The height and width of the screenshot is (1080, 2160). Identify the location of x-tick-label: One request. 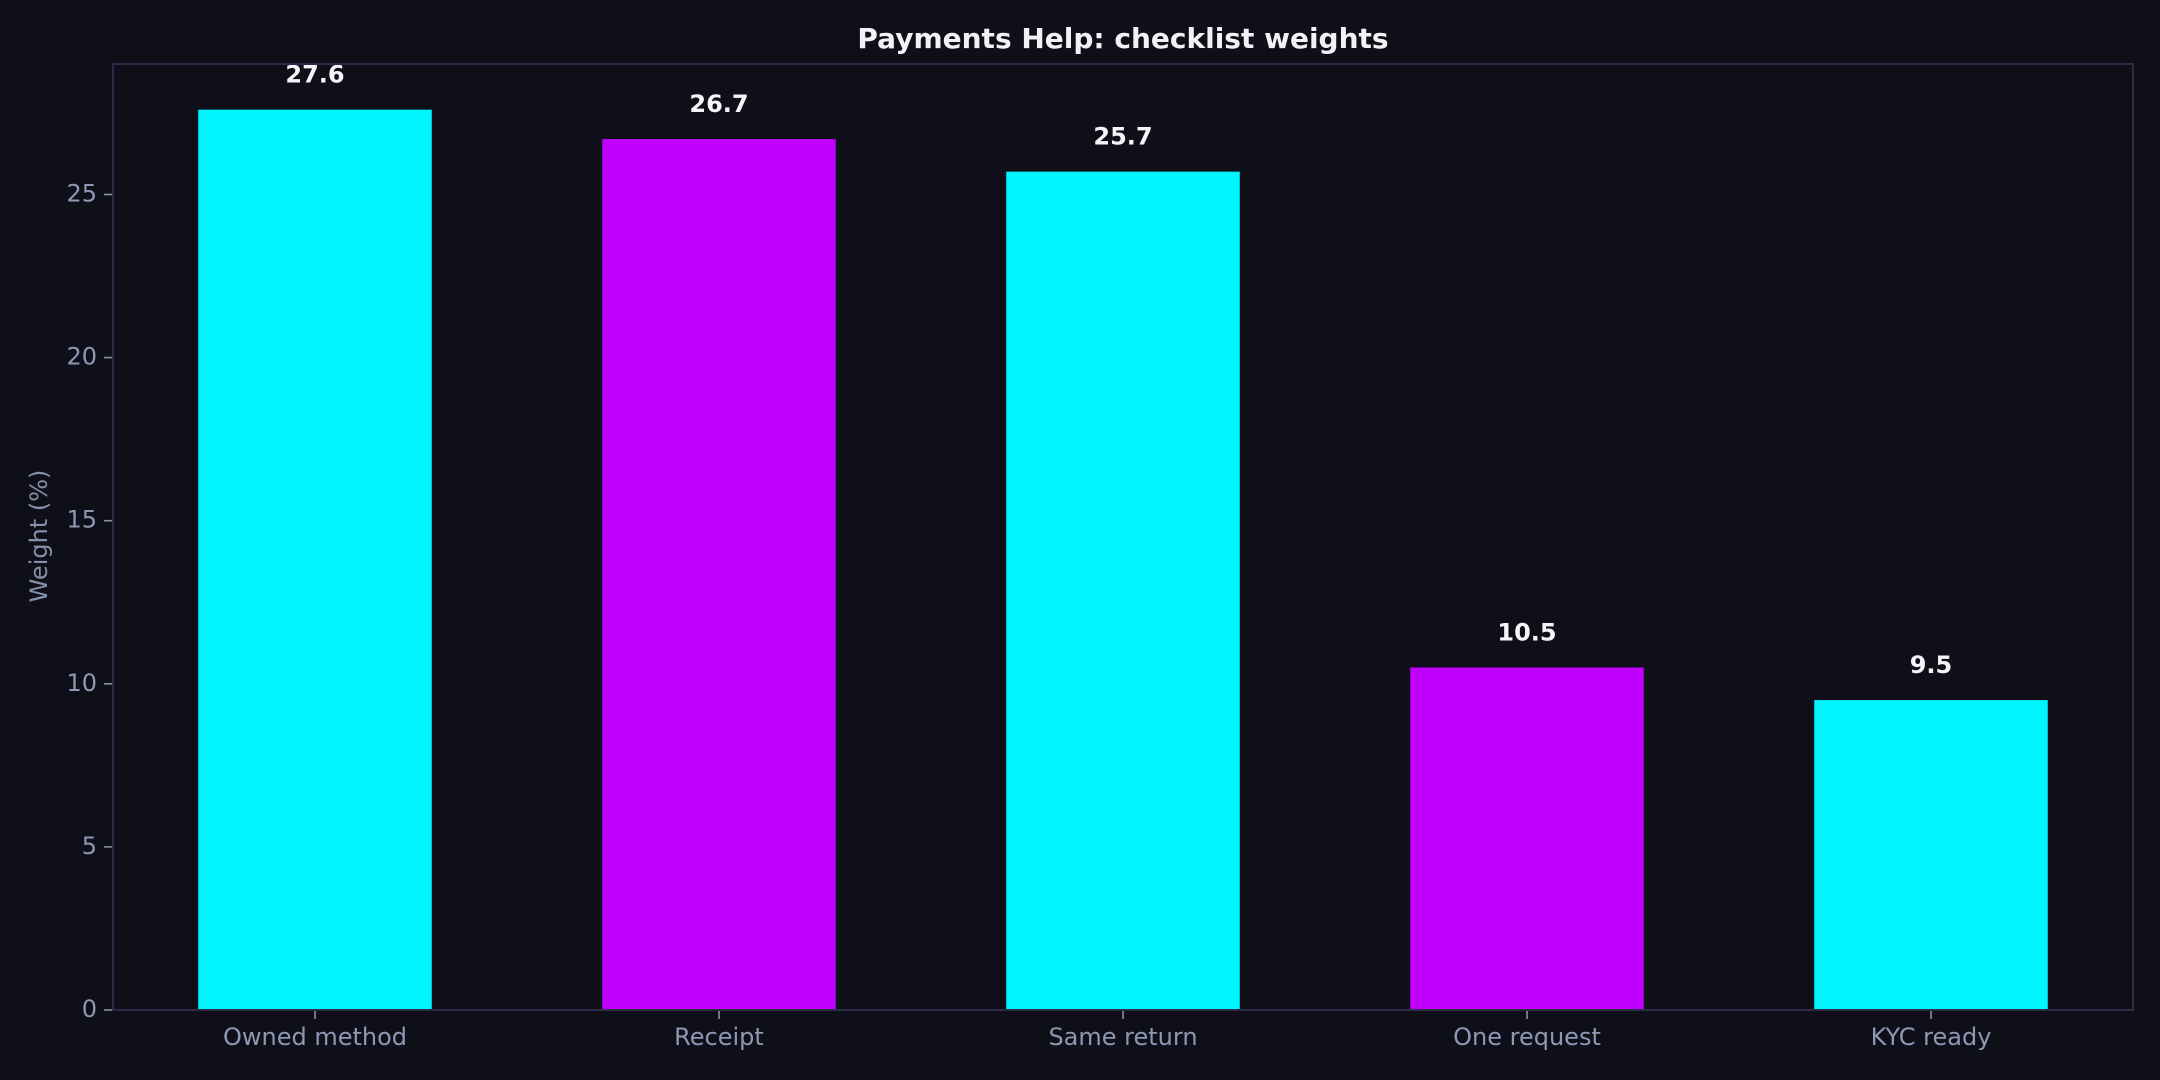
(1527, 1037).